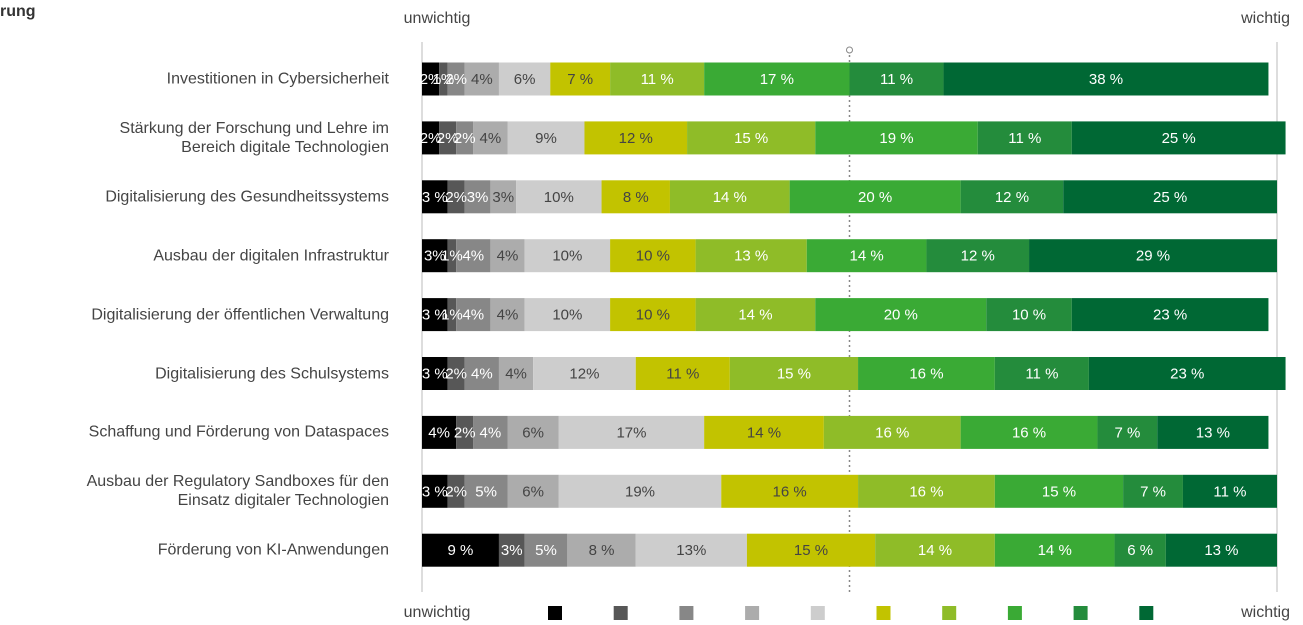 This screenshot has height=625, width=1303. I want to click on data-label: 38 %, so click(1106, 79).